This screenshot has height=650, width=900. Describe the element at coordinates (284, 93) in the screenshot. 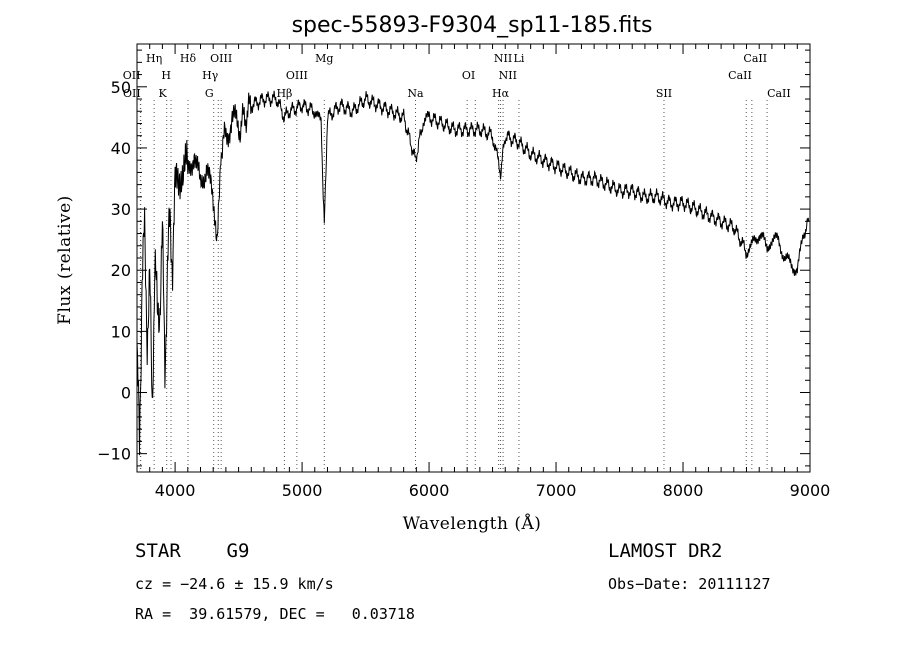

I see `line-label: Hβ` at that location.